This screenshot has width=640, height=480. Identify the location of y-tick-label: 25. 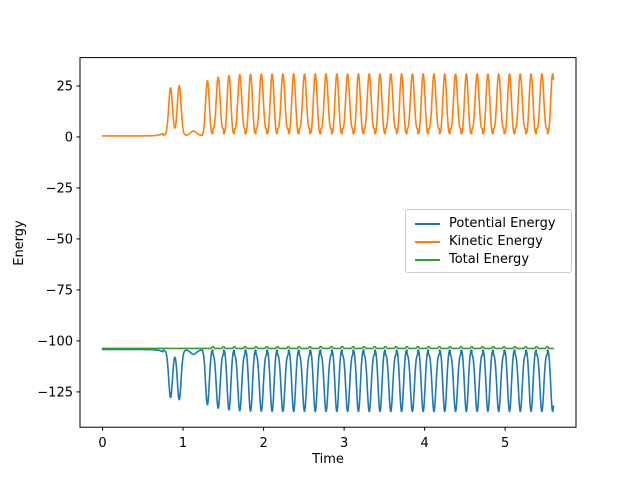
(64, 86).